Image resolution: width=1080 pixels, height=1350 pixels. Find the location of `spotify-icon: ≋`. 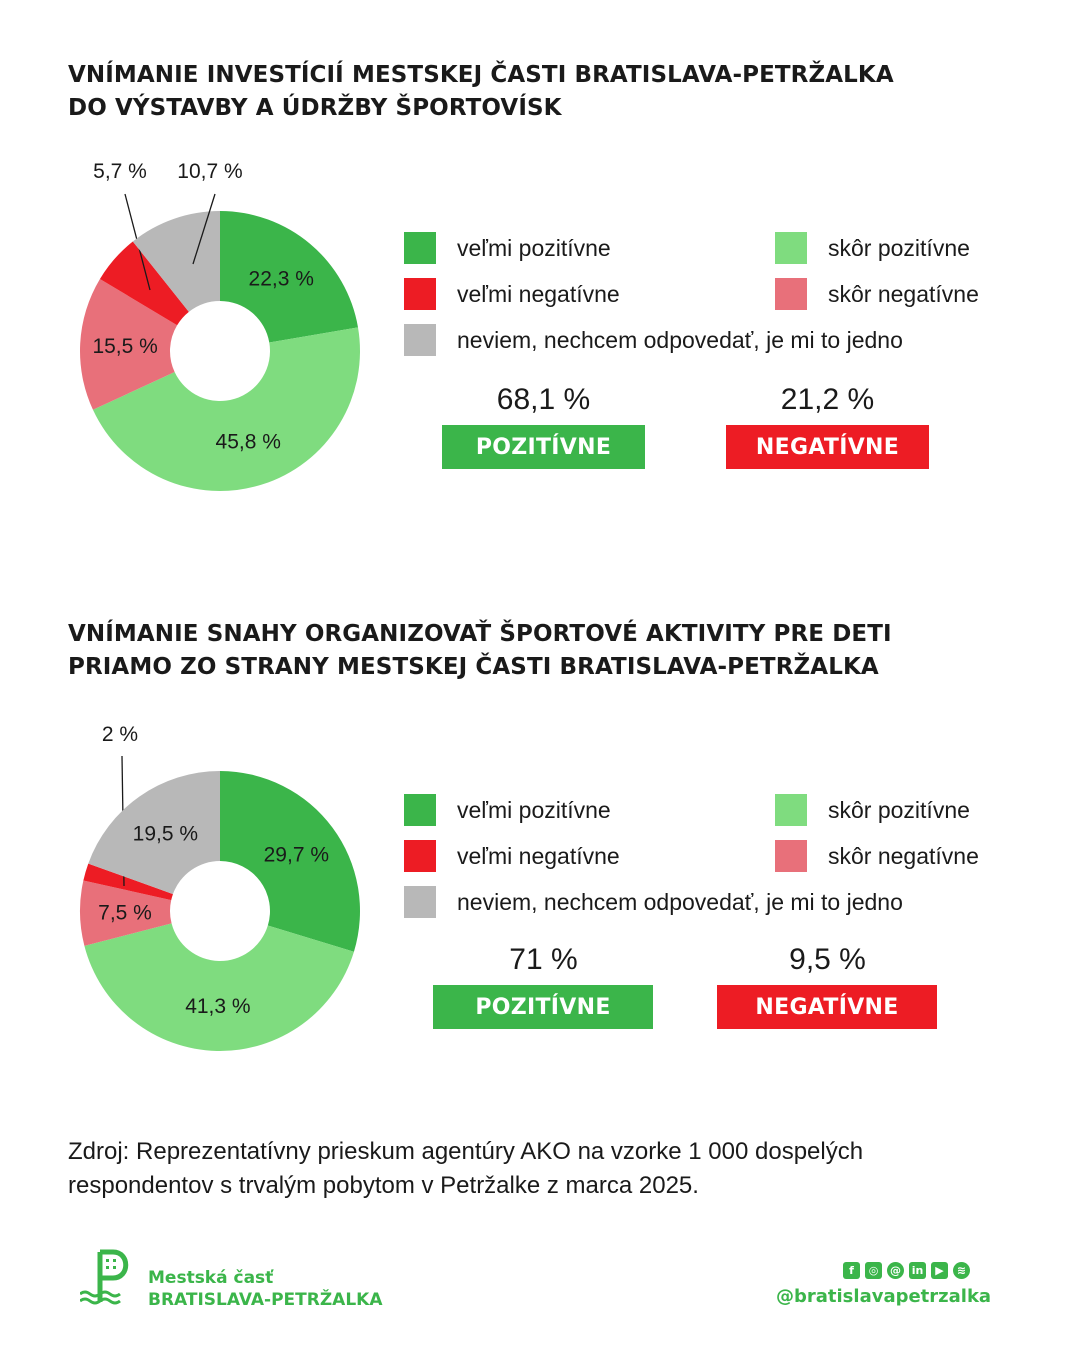

spotify-icon: ≋ is located at coordinates (961, 1270).